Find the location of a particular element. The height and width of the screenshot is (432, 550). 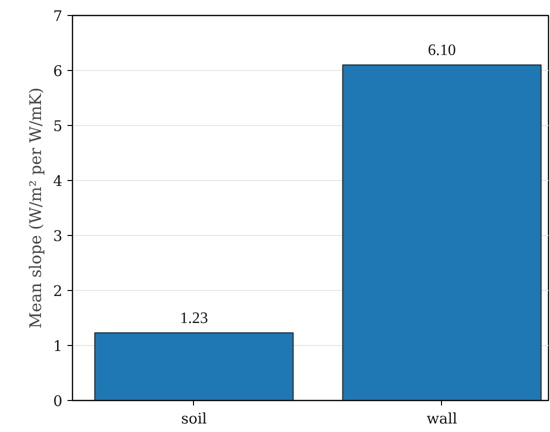

data-label: 6.10 is located at coordinates (442, 50).